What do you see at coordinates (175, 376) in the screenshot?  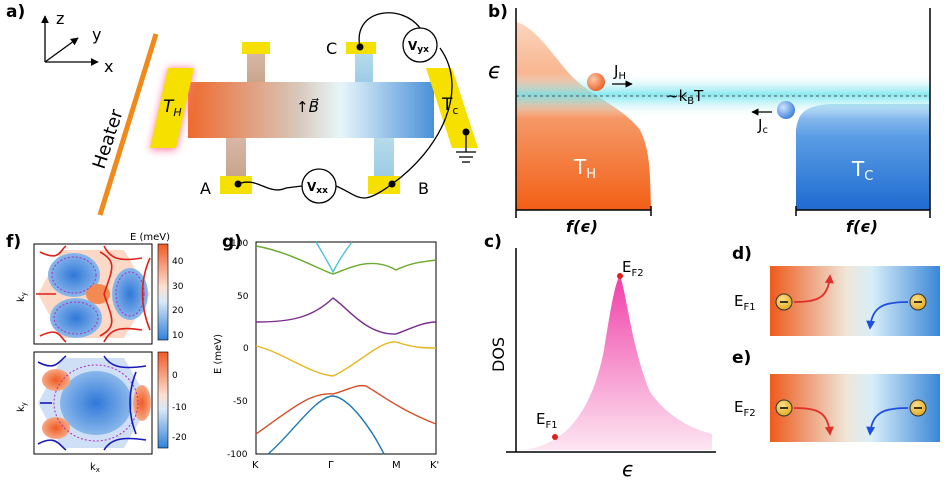 I see `cbar-bottom-tick-0: 0` at bounding box center [175, 376].